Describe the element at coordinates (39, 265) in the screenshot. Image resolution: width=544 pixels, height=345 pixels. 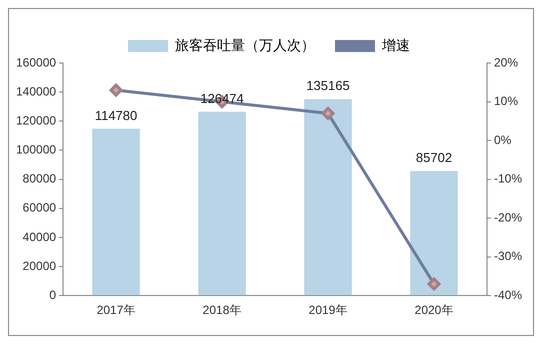
I see `y-tick-label: 20000` at that location.